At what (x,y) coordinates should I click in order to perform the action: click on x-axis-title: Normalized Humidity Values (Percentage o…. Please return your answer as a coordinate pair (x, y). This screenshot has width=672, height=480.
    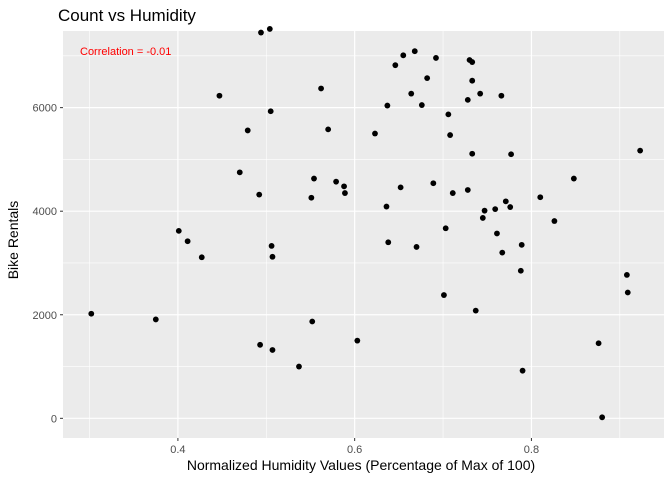
    Looking at the image, I should click on (361, 465).